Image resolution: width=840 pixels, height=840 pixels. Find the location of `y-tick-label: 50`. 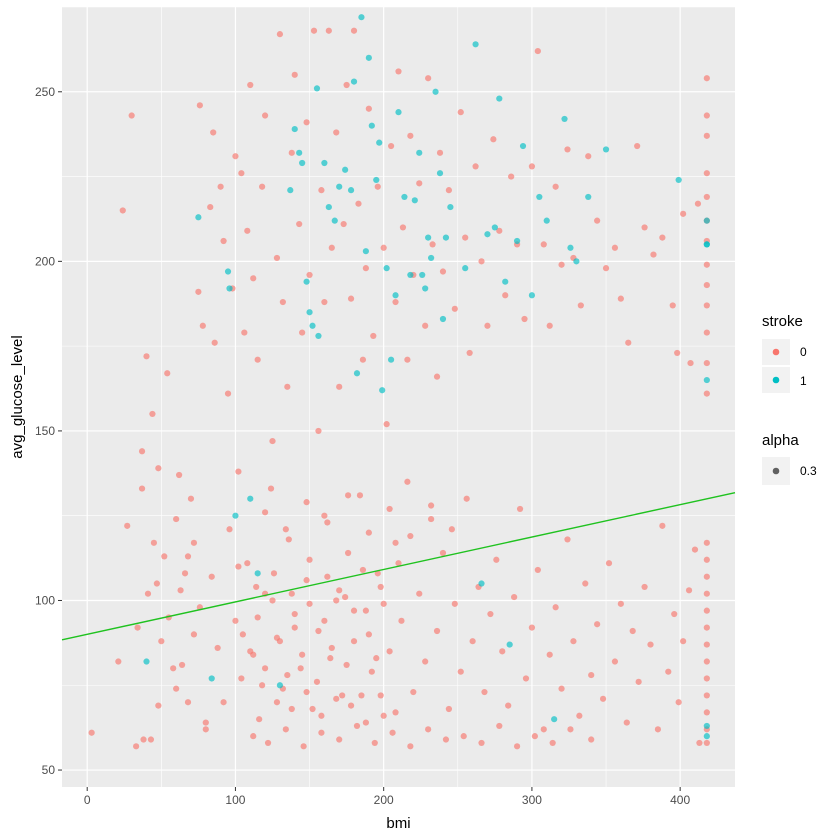

y-tick-label: 50 is located at coordinates (49, 770).